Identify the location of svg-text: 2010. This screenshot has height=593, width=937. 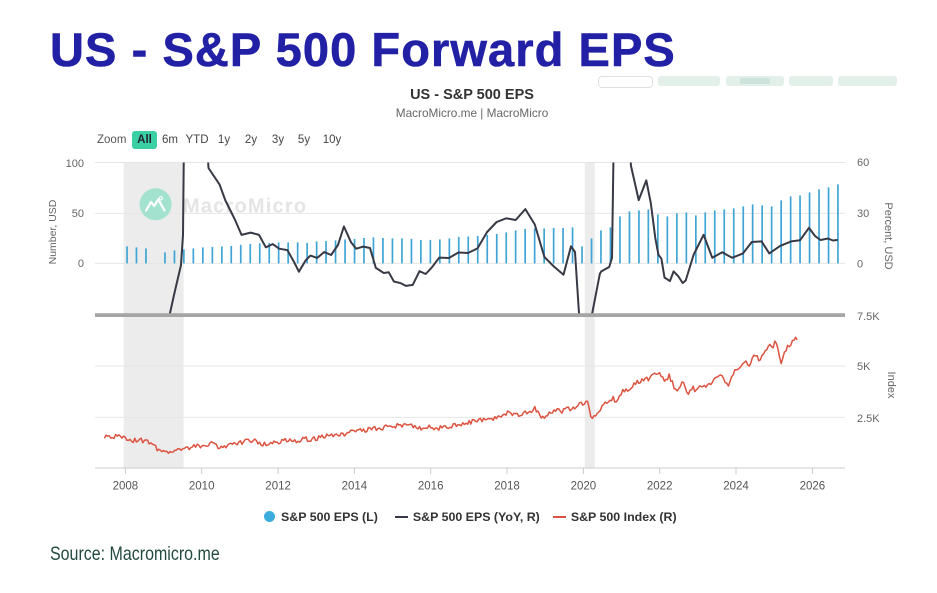
(202, 487).